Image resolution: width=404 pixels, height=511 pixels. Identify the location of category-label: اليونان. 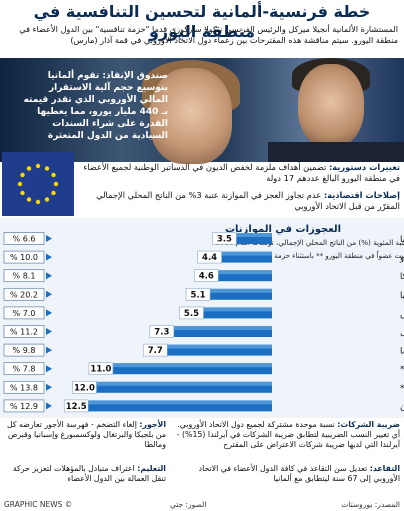
(402, 407).